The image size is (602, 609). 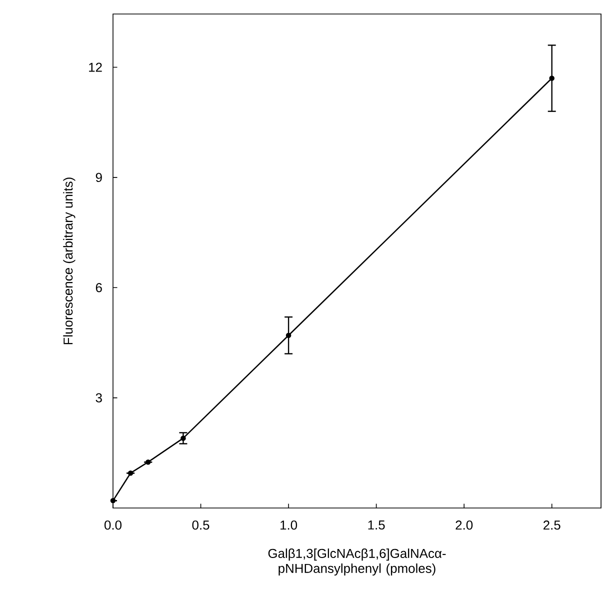 I want to click on y-tick-label: 6, so click(x=99, y=287).